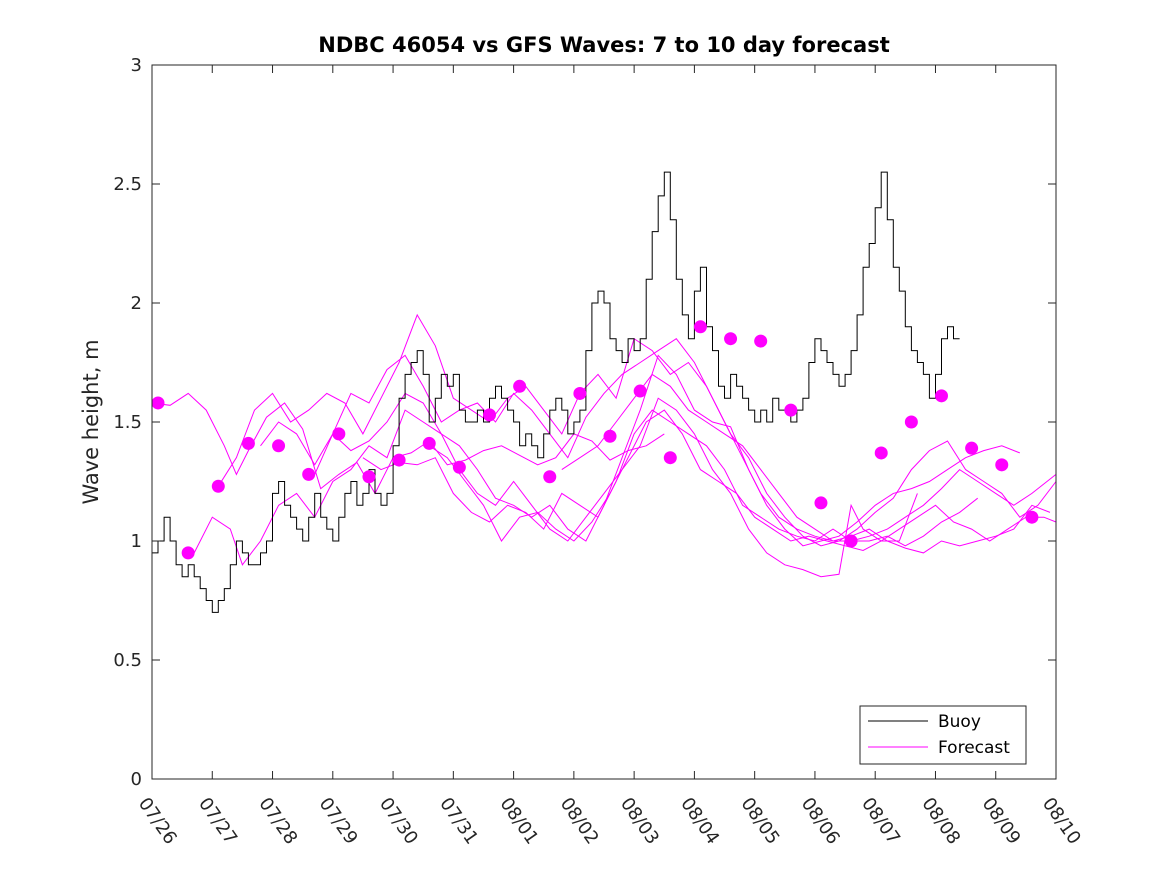 Image resolution: width=1167 pixels, height=875 pixels. I want to click on legend-buoy-label: Buoy, so click(959, 722).